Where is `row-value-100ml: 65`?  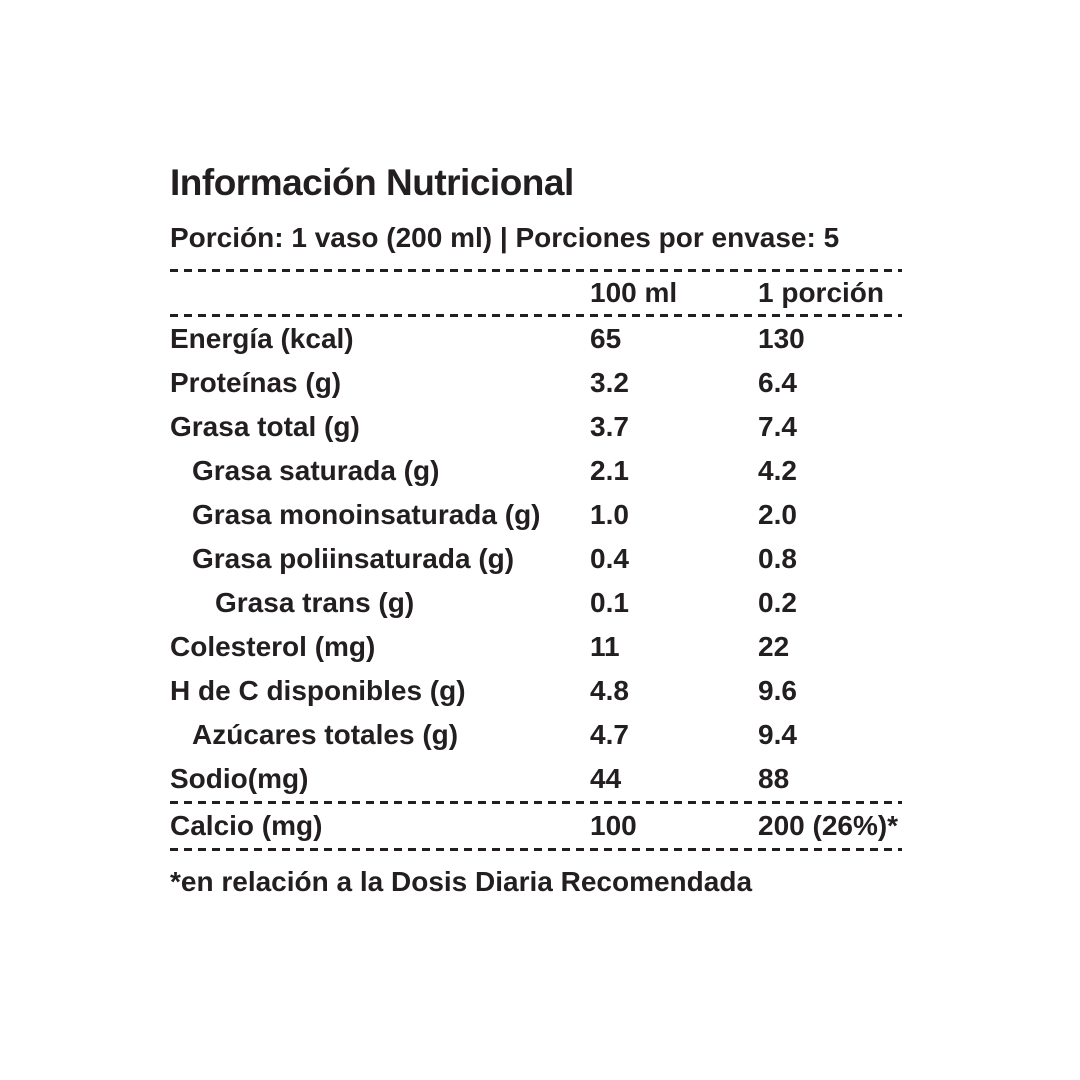 row-value-100ml: 65 is located at coordinates (606, 338).